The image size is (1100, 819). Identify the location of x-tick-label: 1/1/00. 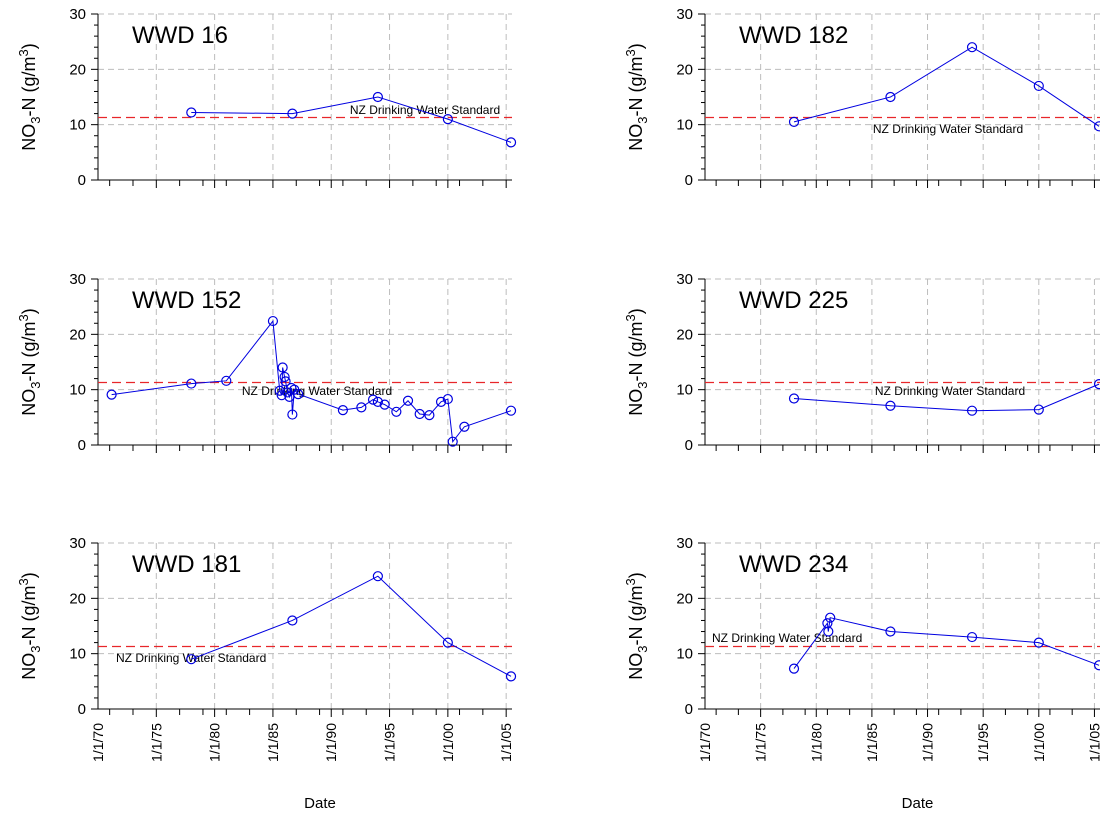
(1039, 742).